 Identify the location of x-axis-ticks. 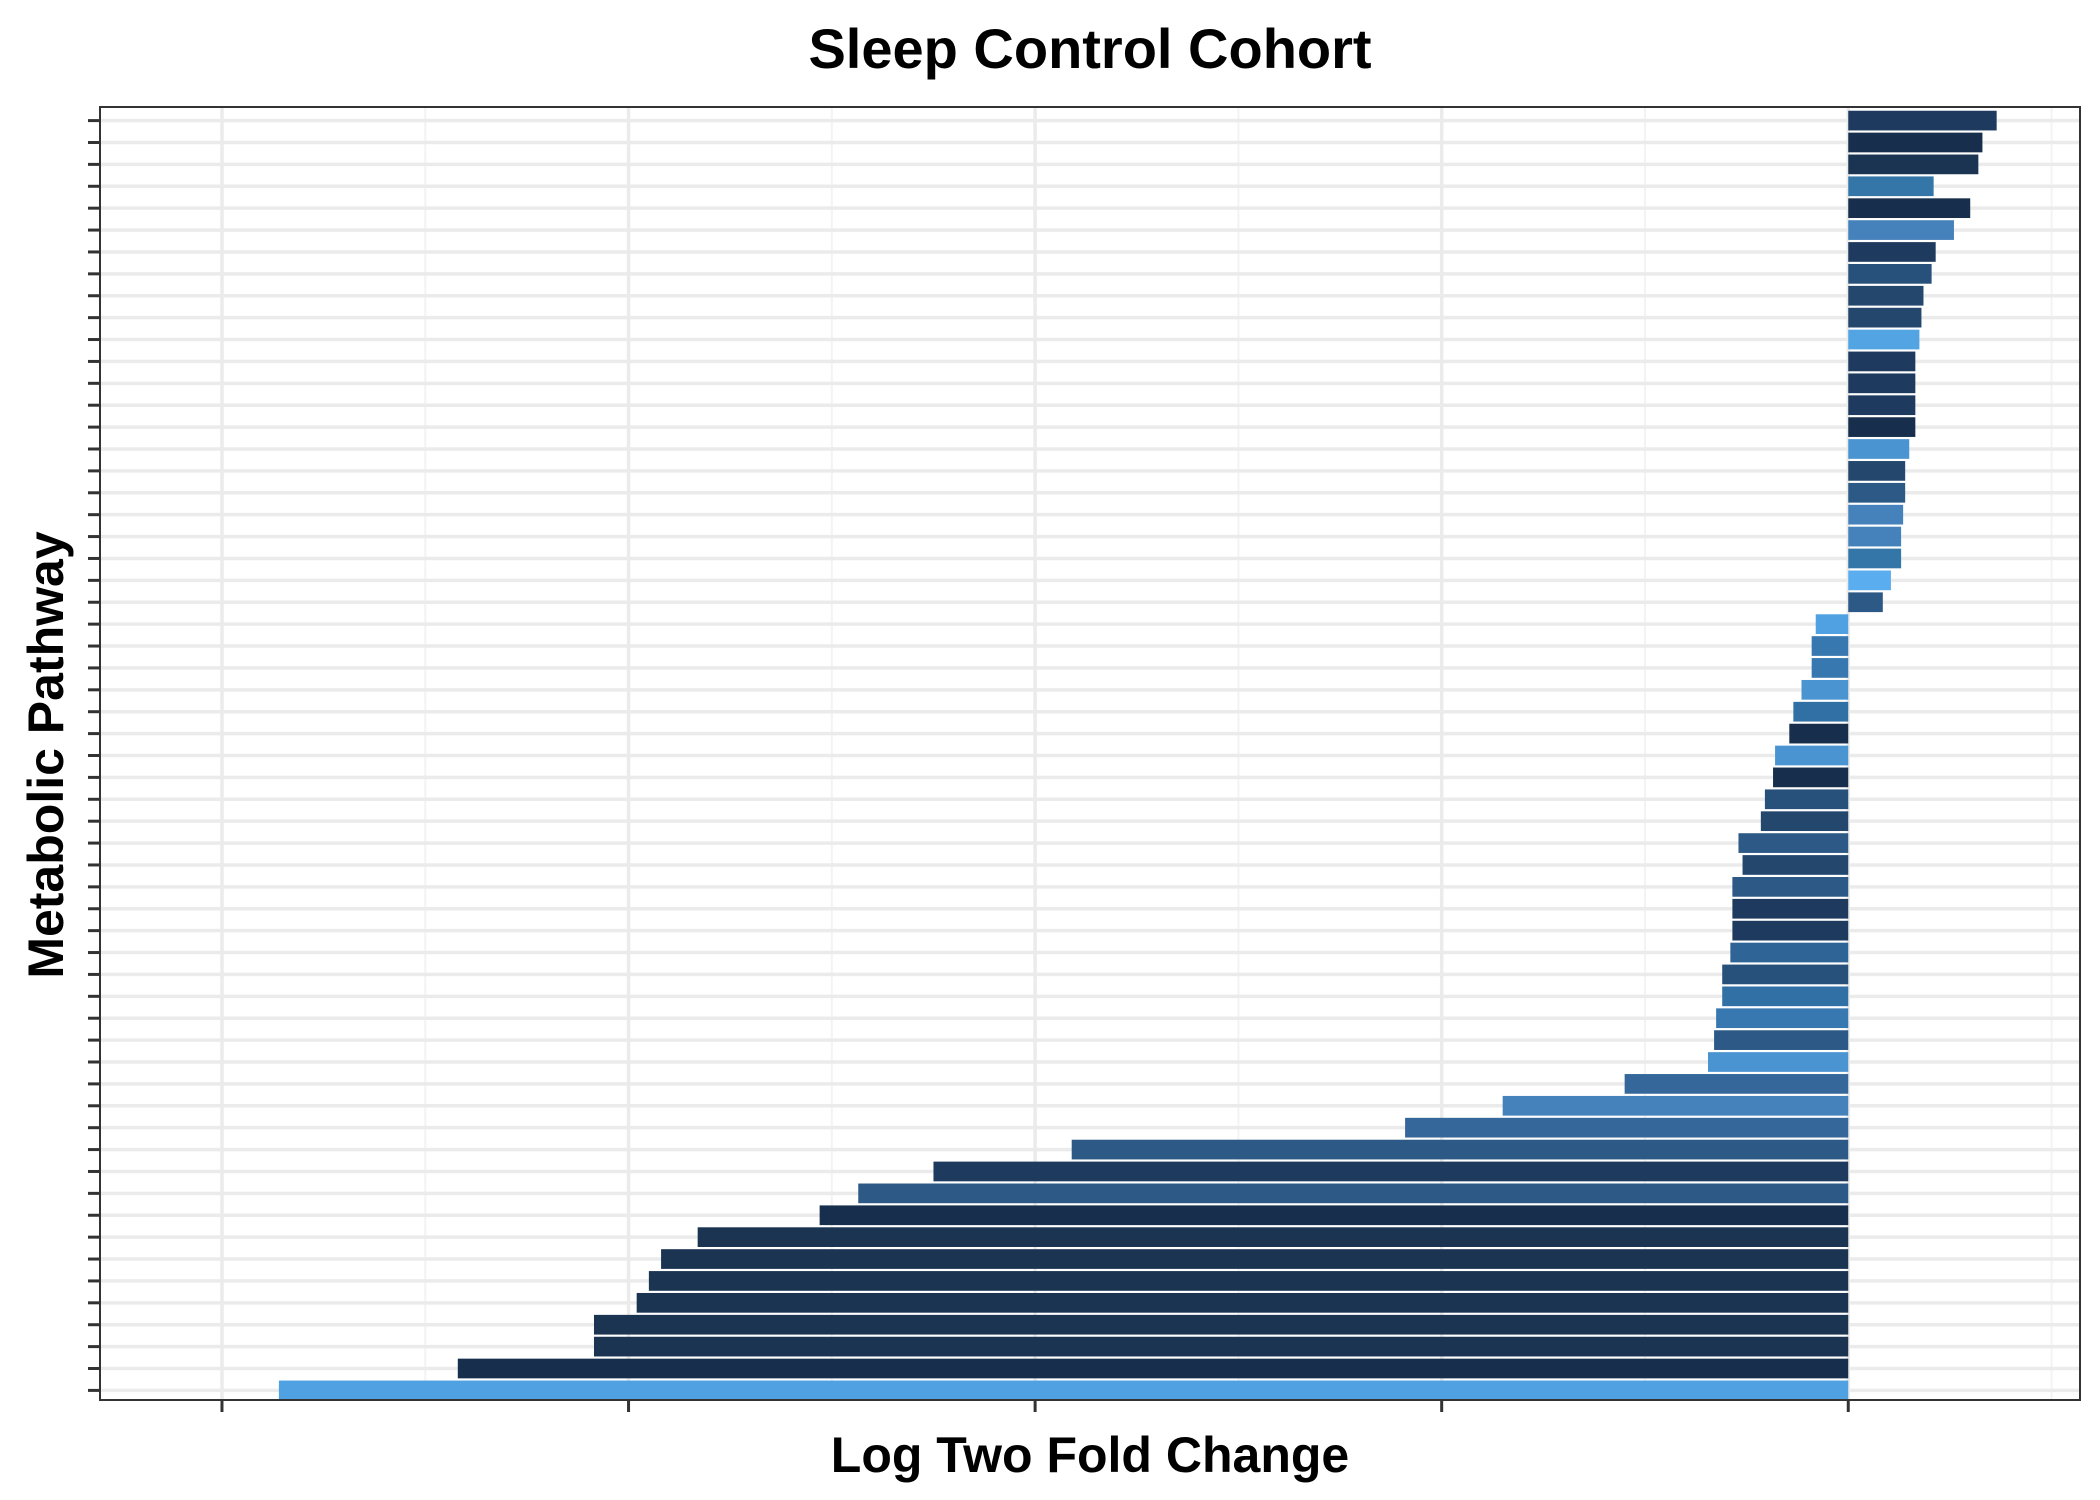
(1035, 1406).